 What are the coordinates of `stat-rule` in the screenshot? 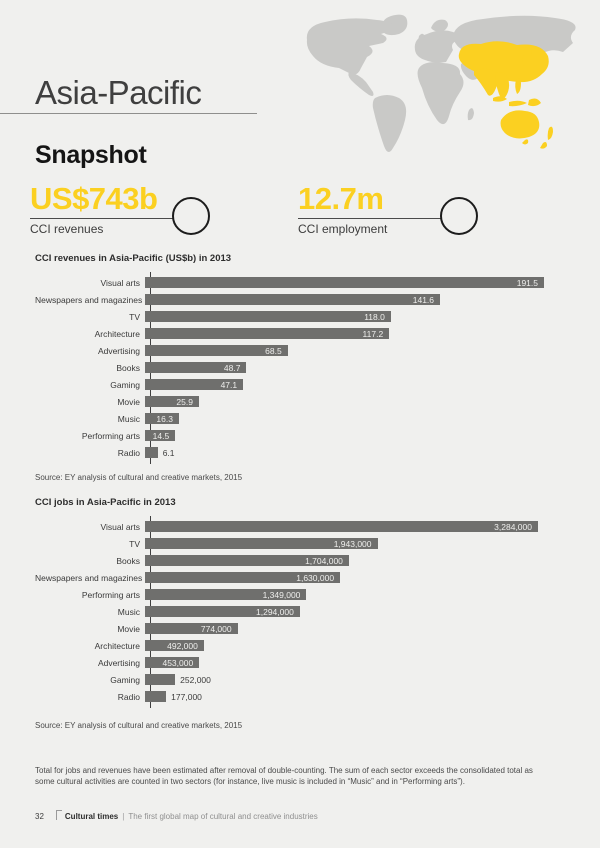 It's located at (369, 218).